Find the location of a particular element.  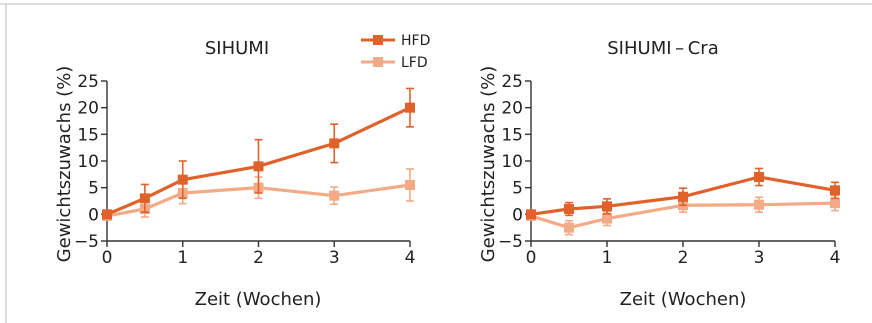

legend-lfd-marker is located at coordinates (378, 62).